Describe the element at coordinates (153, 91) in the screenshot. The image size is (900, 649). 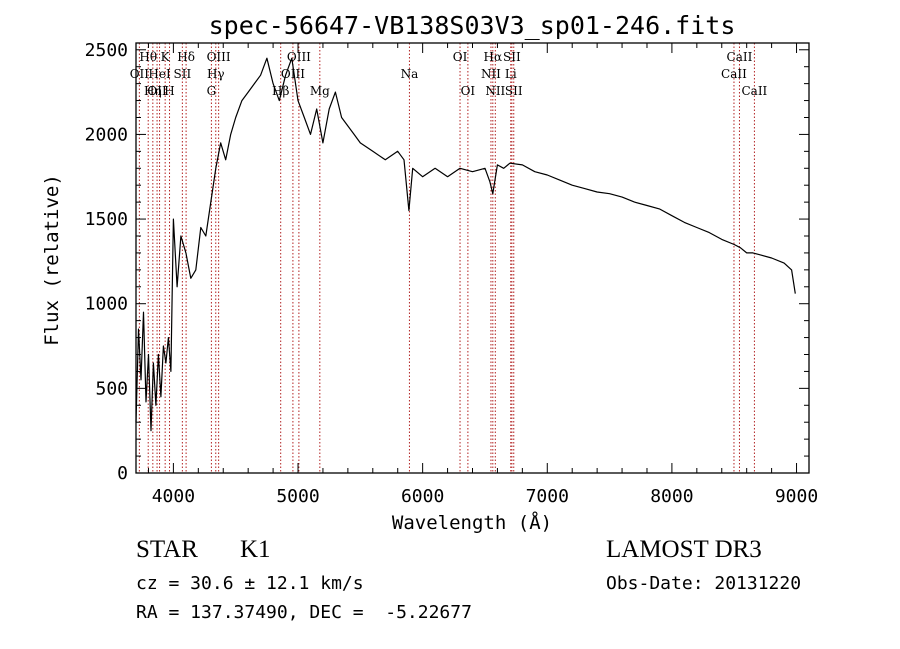
I see `spectral-line-label: Hη` at that location.